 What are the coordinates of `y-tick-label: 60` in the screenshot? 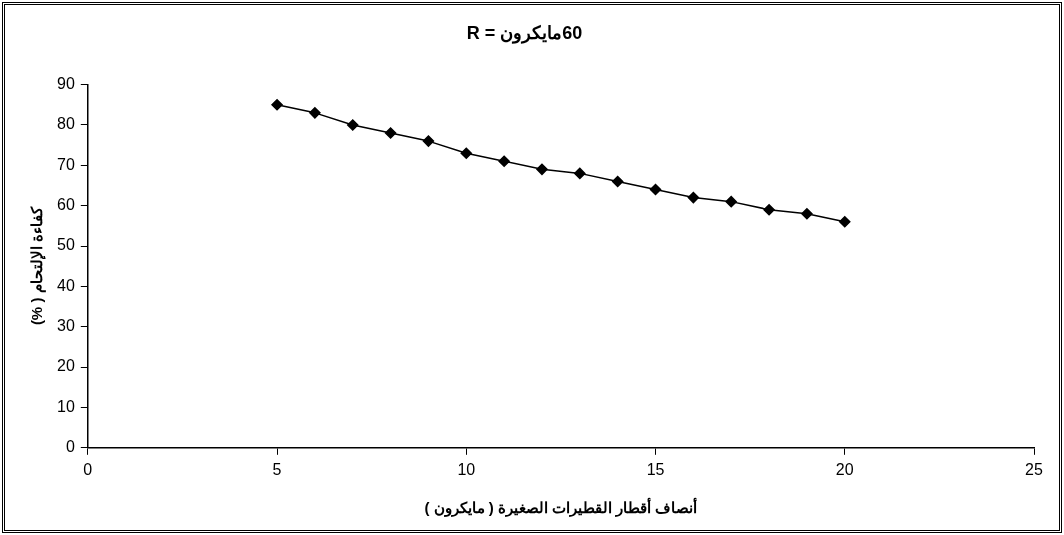 It's located at (66, 205).